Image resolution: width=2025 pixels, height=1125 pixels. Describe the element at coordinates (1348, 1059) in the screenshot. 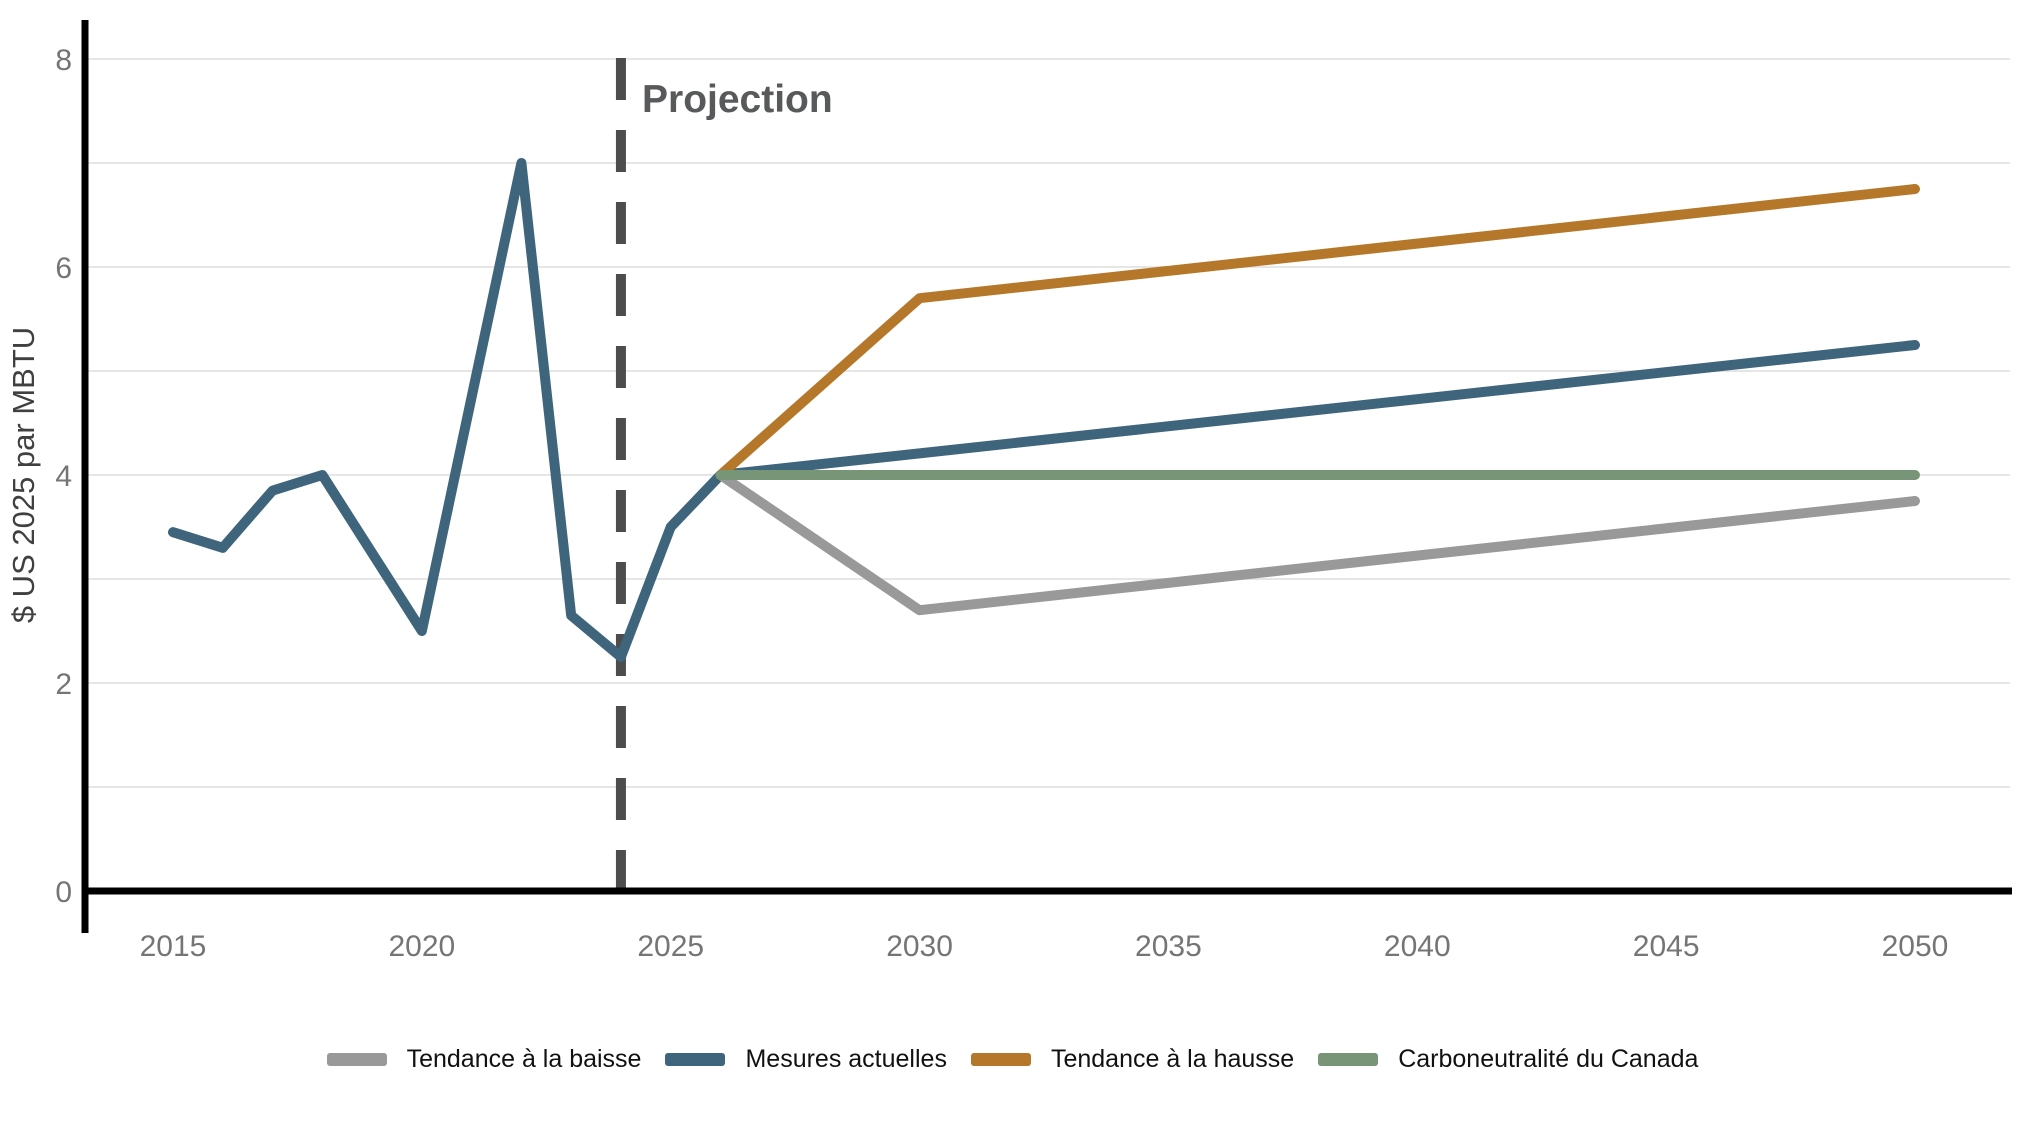

I see `legend-swatch-carboneutralite-icon` at that location.